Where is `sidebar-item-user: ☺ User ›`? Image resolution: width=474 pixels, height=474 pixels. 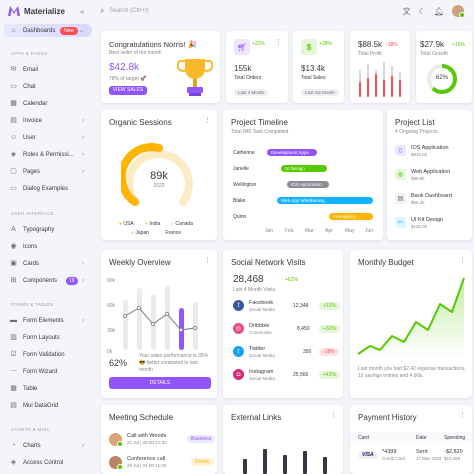 sidebar-item-user: ☺ User › is located at coordinates (48, 137).